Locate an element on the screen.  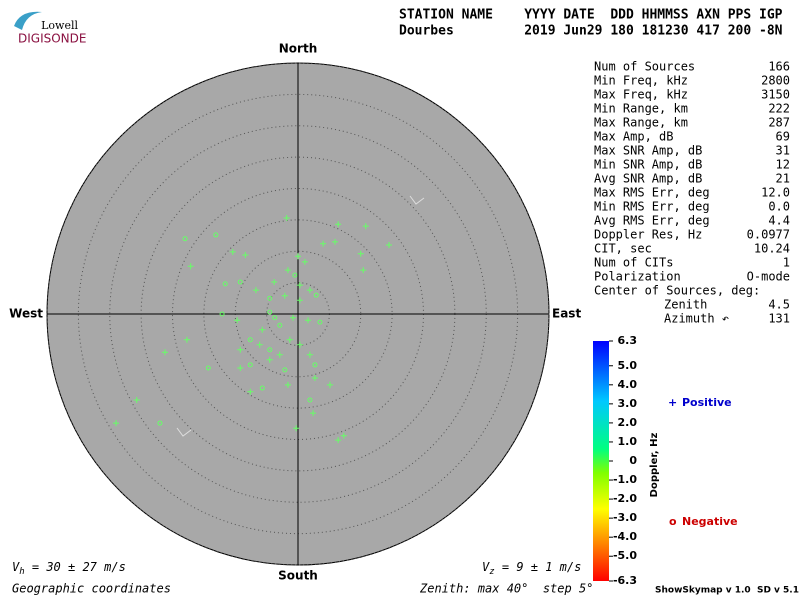
colorbar-tick-label: 0 is located at coordinates (633, 460).